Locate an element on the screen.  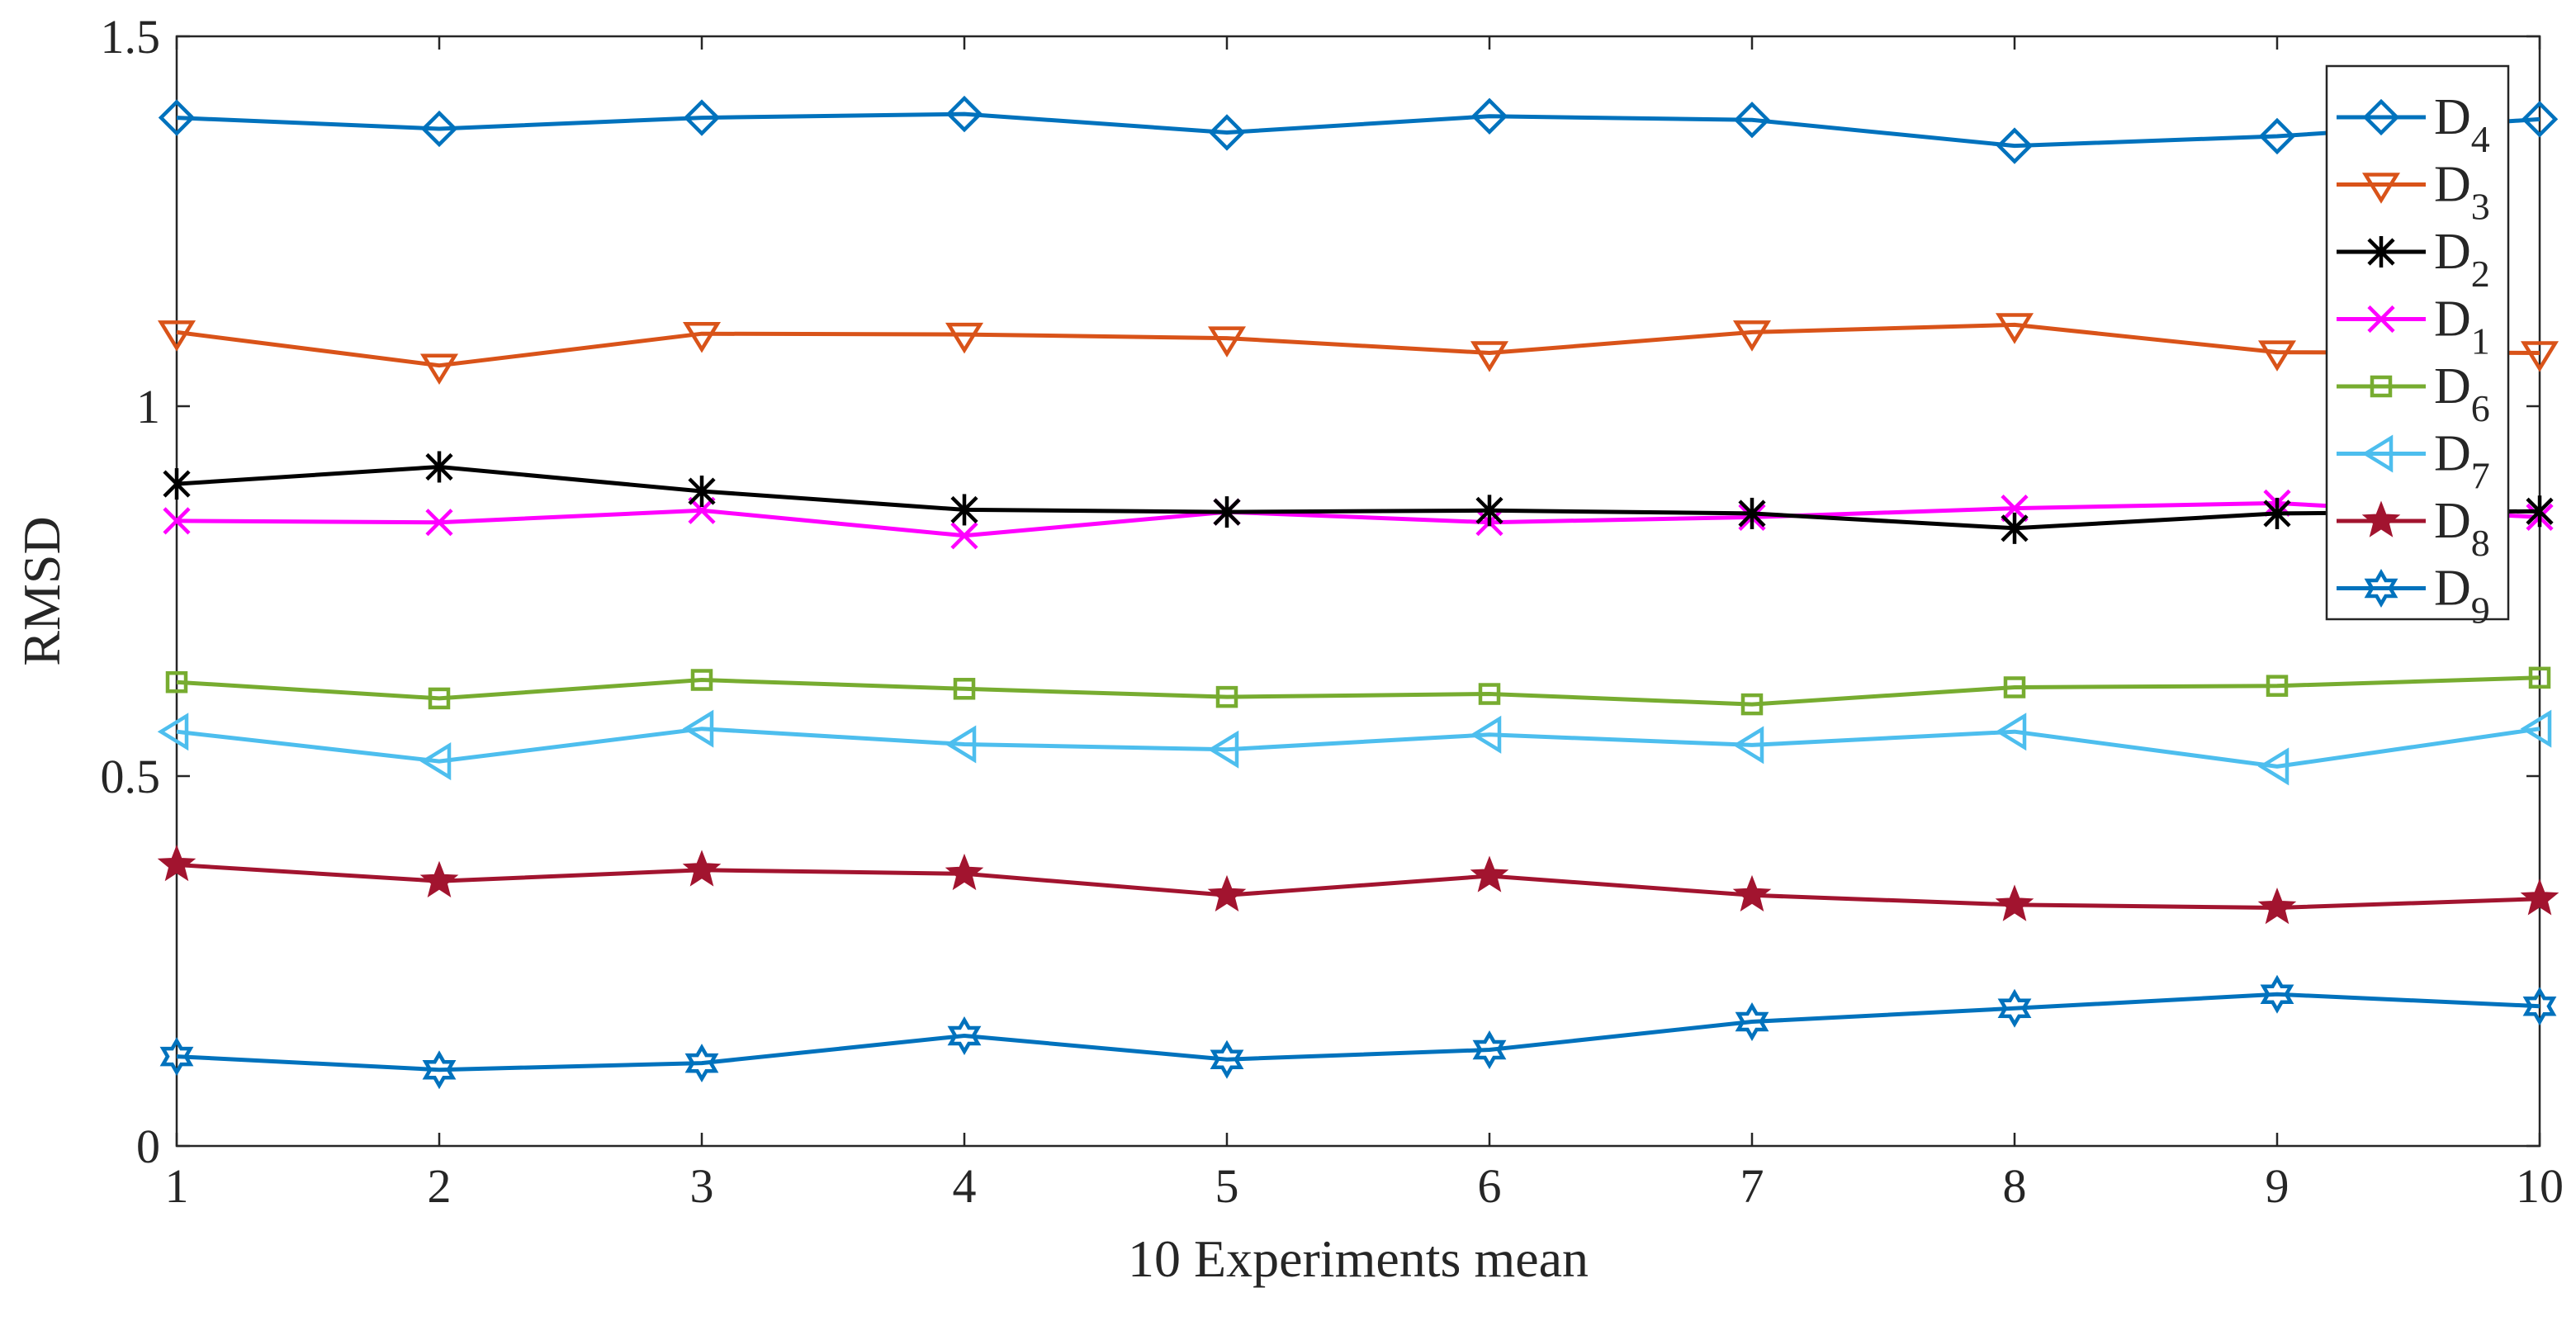
series-d2 is located at coordinates (1358, 498).